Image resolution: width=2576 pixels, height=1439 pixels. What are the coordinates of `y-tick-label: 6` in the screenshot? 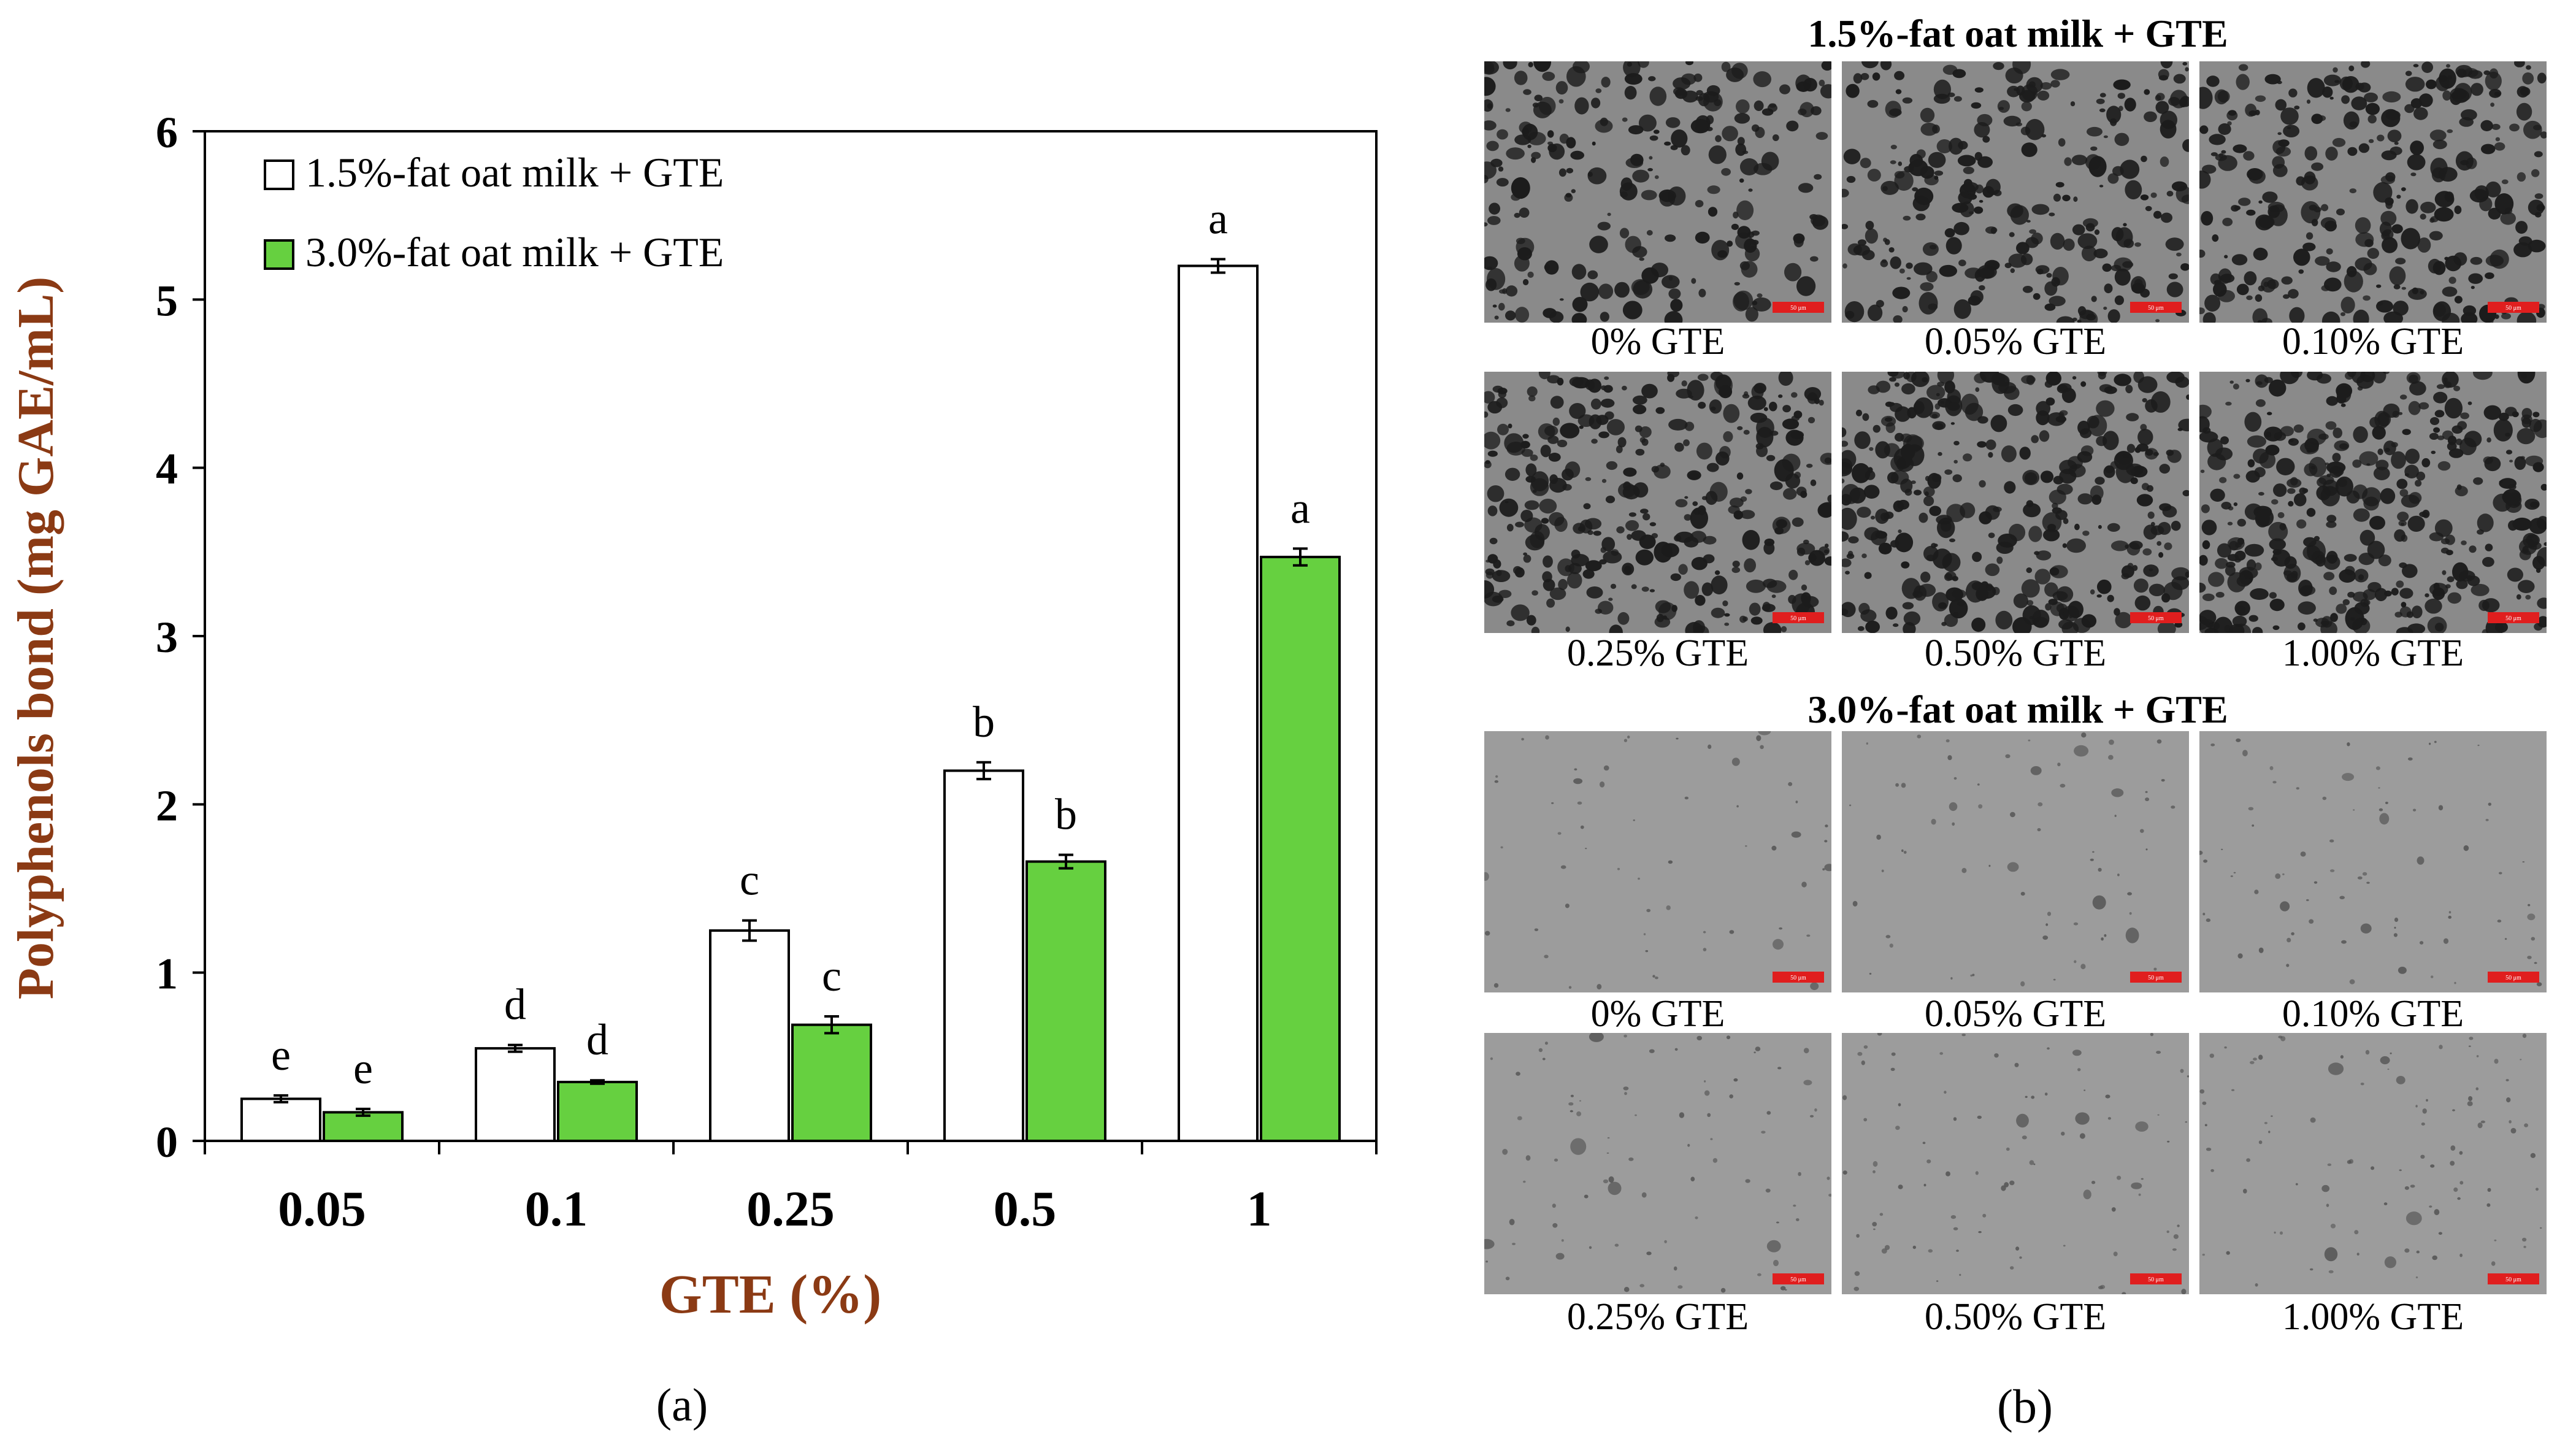 It's located at (167, 132).